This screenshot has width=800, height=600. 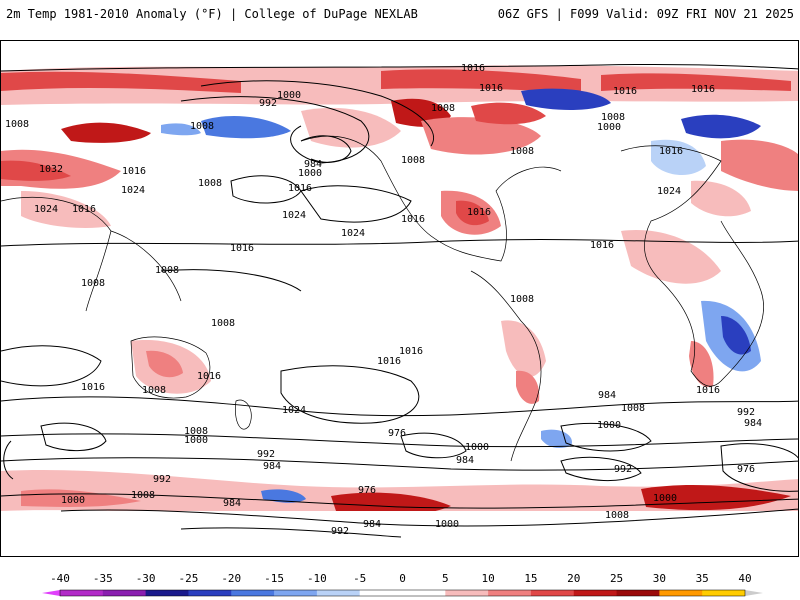 I want to click on colorbar-tick-label: 10, so click(x=488, y=578).